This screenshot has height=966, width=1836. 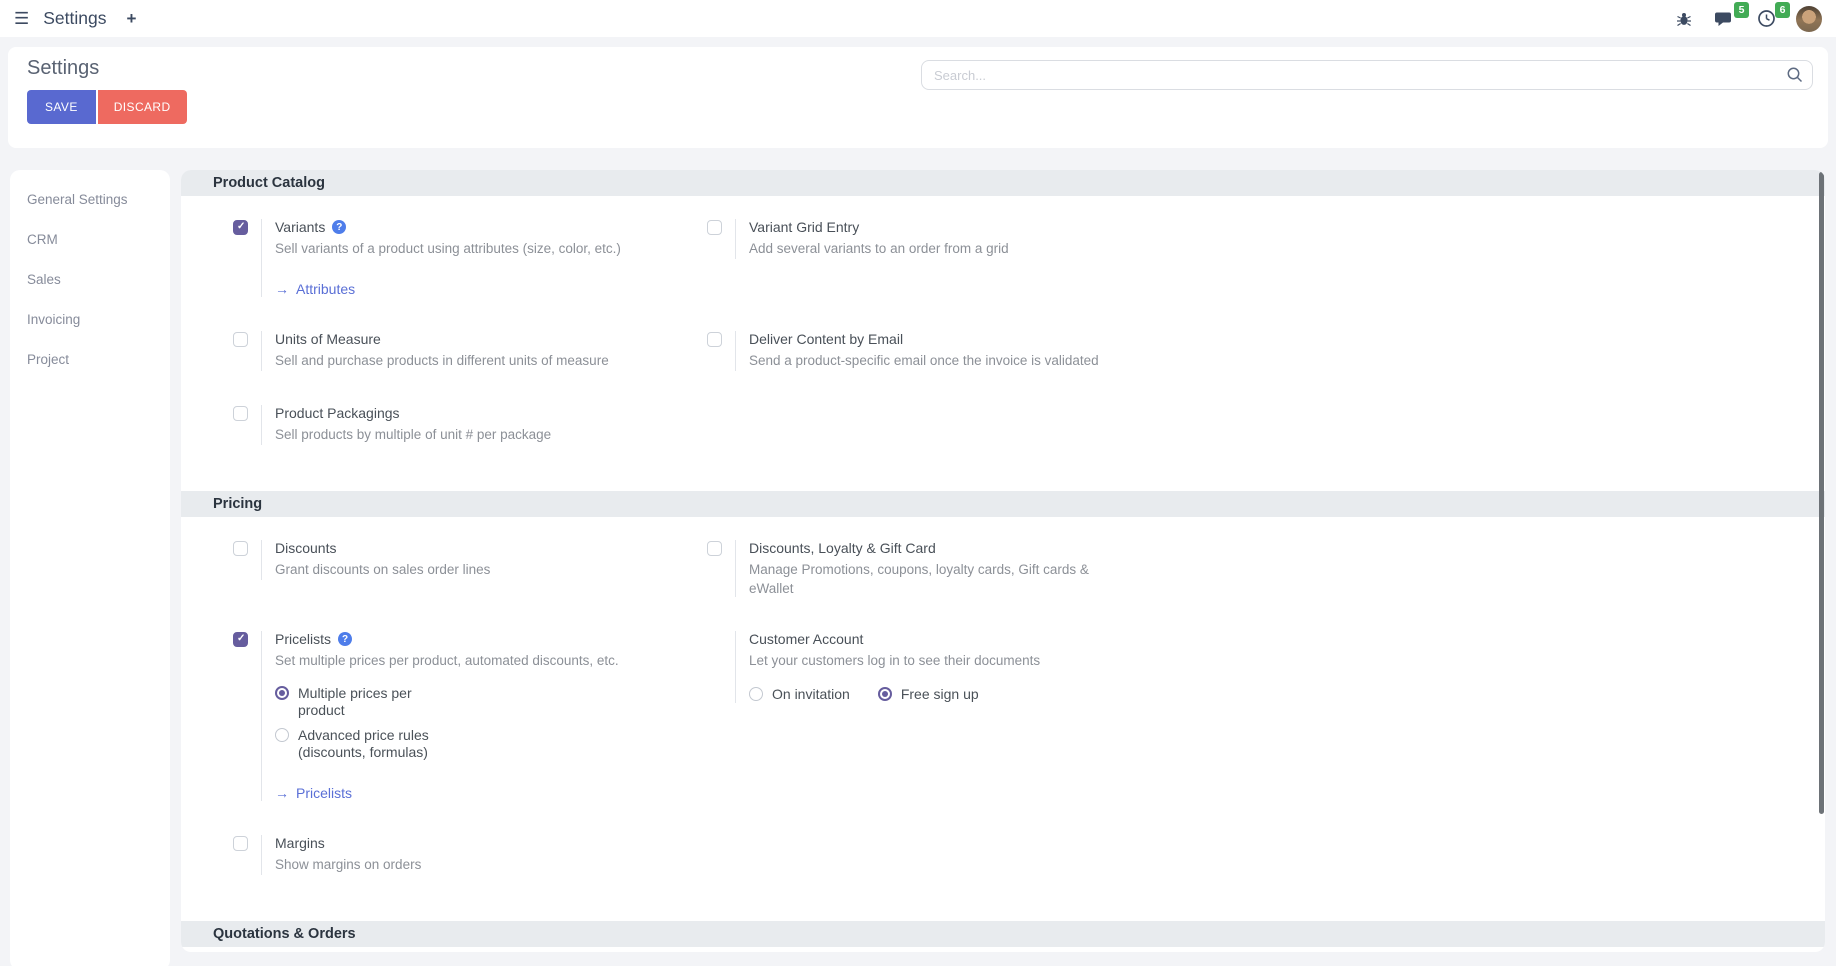 I want to click on sidebar-item-general-settings: General Settings, so click(x=77, y=199).